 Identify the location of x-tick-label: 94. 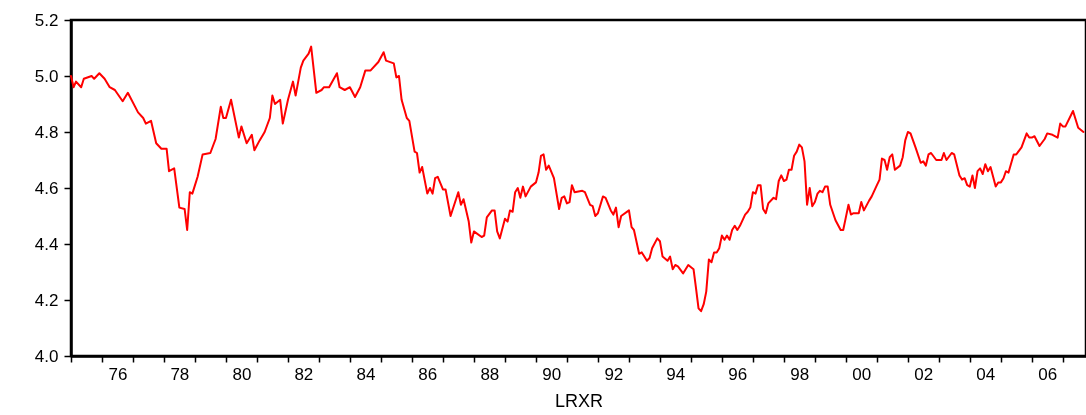
(676, 374).